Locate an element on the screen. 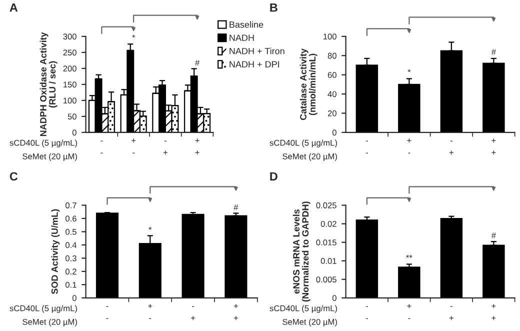 Image resolution: width=520 pixels, height=331 pixels. y-tick-label: 0.4 is located at coordinates (71, 245).